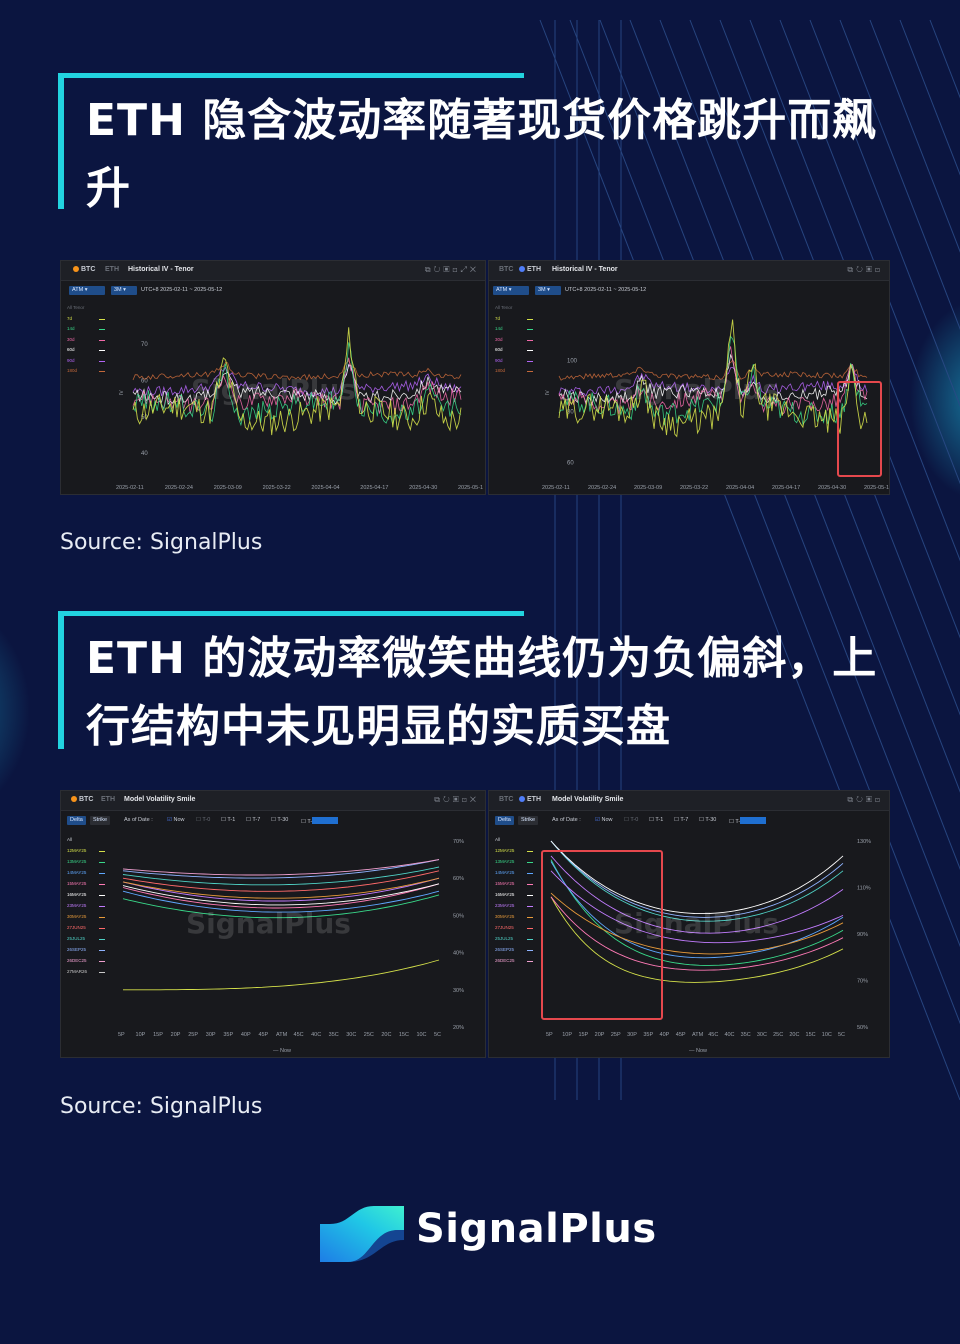  Describe the element at coordinates (294, 75) in the screenshot. I see `title-accent-bar` at that location.